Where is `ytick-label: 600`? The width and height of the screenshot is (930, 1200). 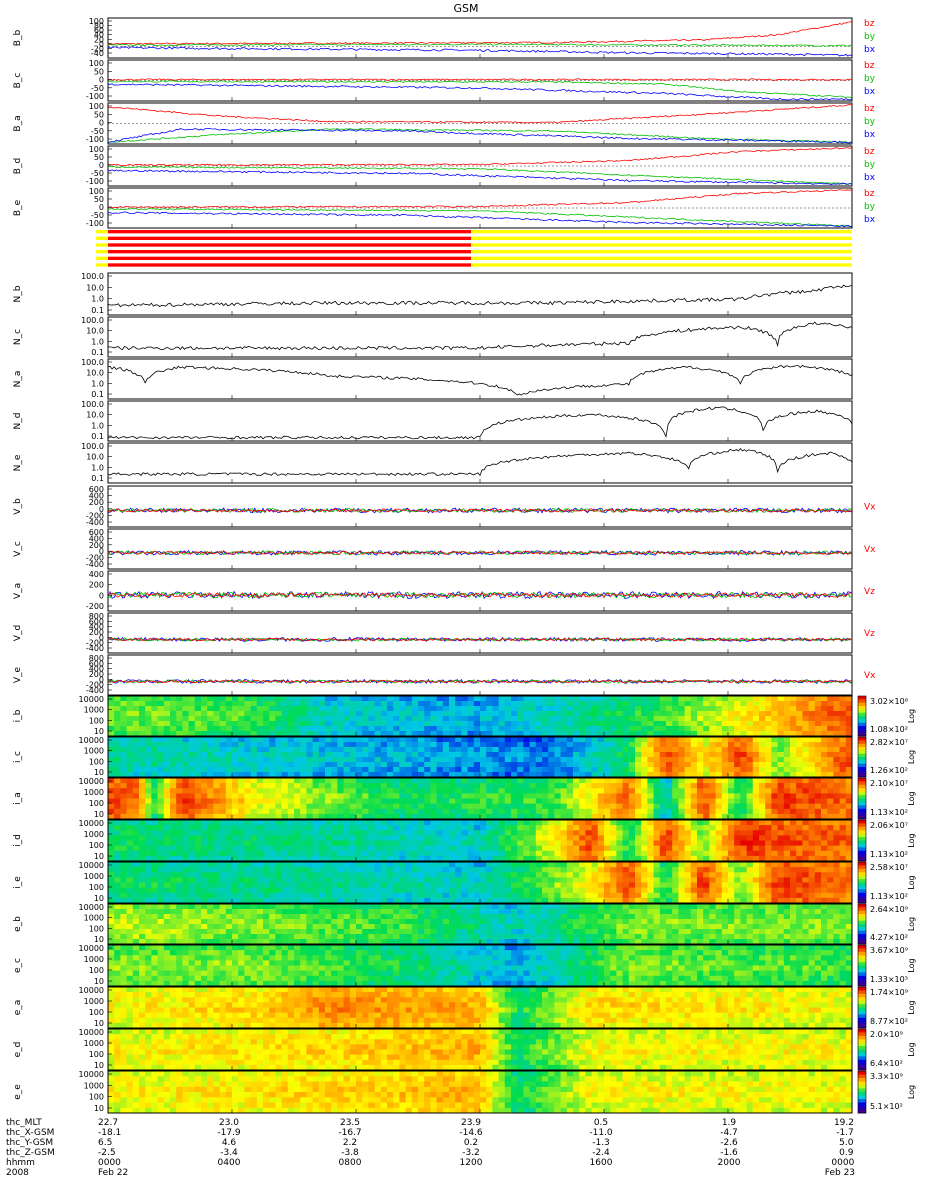
ytick-label: 600 is located at coordinates (96, 663).